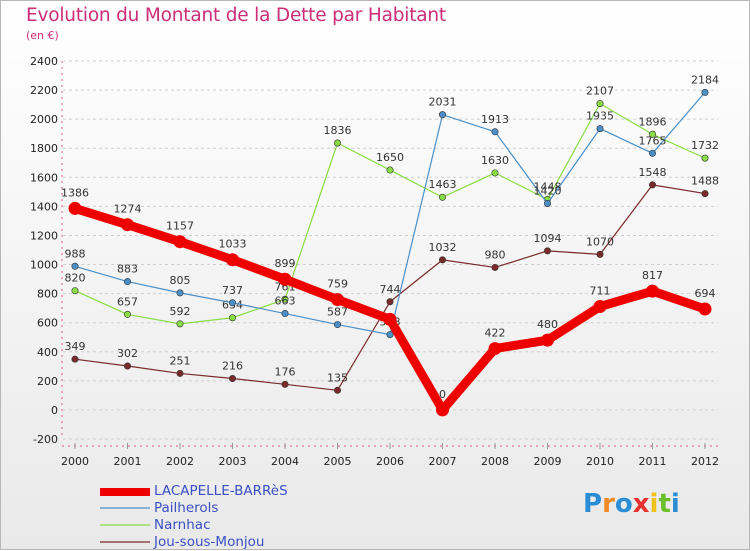  What do you see at coordinates (593, 504) in the screenshot?
I see `logo-letter: P` at bounding box center [593, 504].